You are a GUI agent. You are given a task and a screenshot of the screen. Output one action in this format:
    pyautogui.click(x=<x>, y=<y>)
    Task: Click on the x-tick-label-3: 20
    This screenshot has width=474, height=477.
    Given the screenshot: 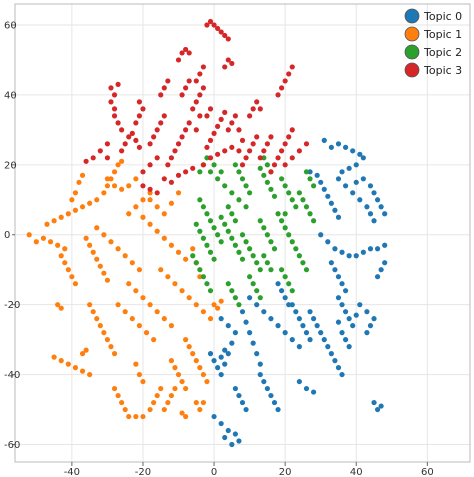 What is the action you would take?
    pyautogui.click(x=285, y=472)
    